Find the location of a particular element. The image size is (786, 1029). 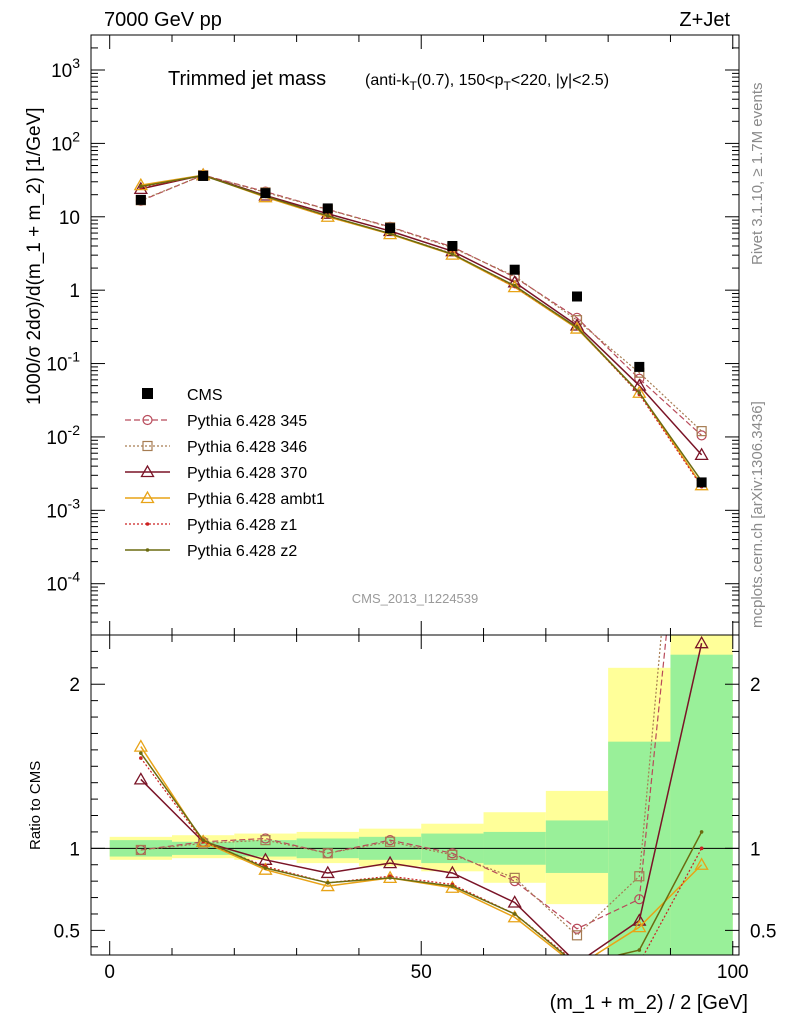

y-tick-label-main: 10² is located at coordinates (65, 141).